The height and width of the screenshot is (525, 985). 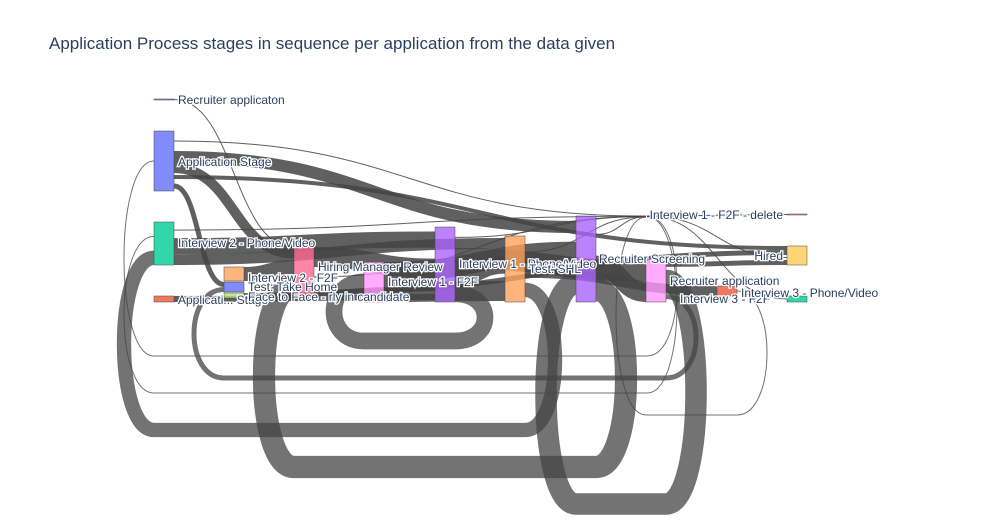 I want to click on sankey-node-recruiter-application, so click(x=656, y=280).